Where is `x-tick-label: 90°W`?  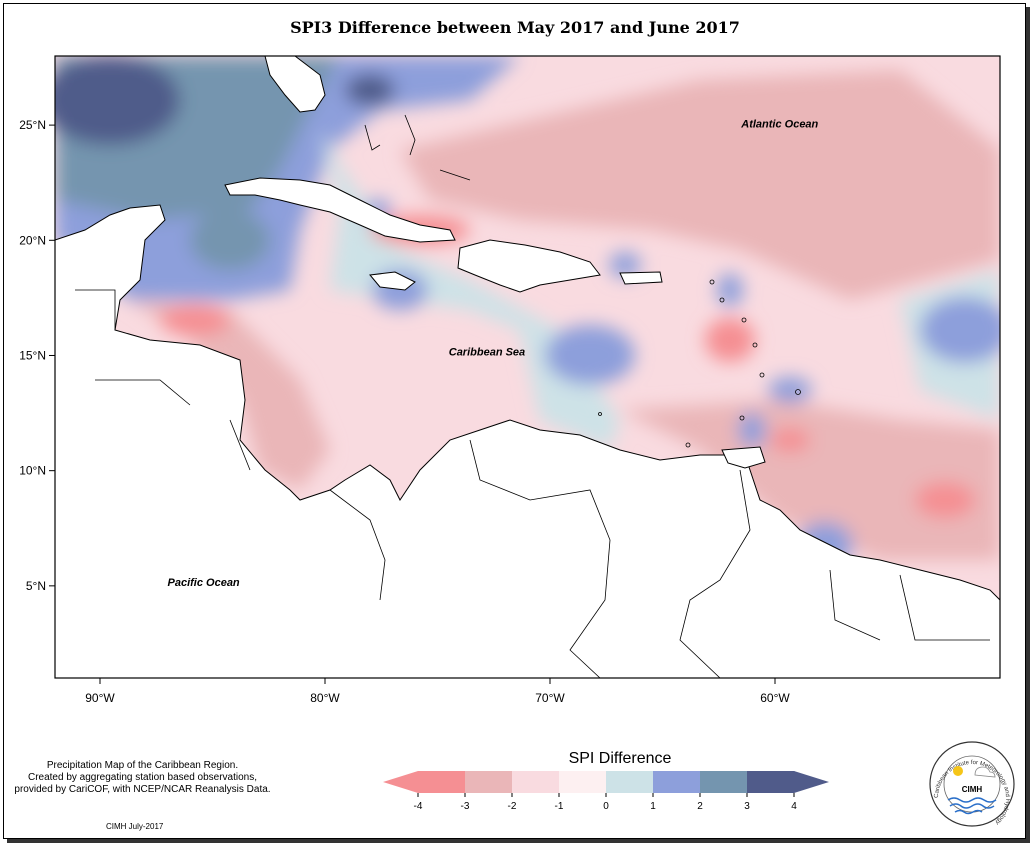
x-tick-label: 90°W is located at coordinates (100, 698).